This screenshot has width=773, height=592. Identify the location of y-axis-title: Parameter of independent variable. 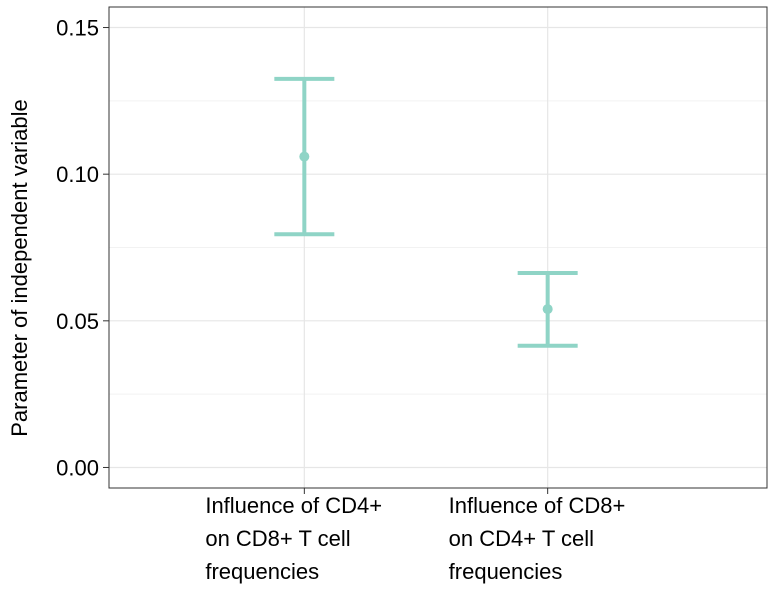
(19, 268).